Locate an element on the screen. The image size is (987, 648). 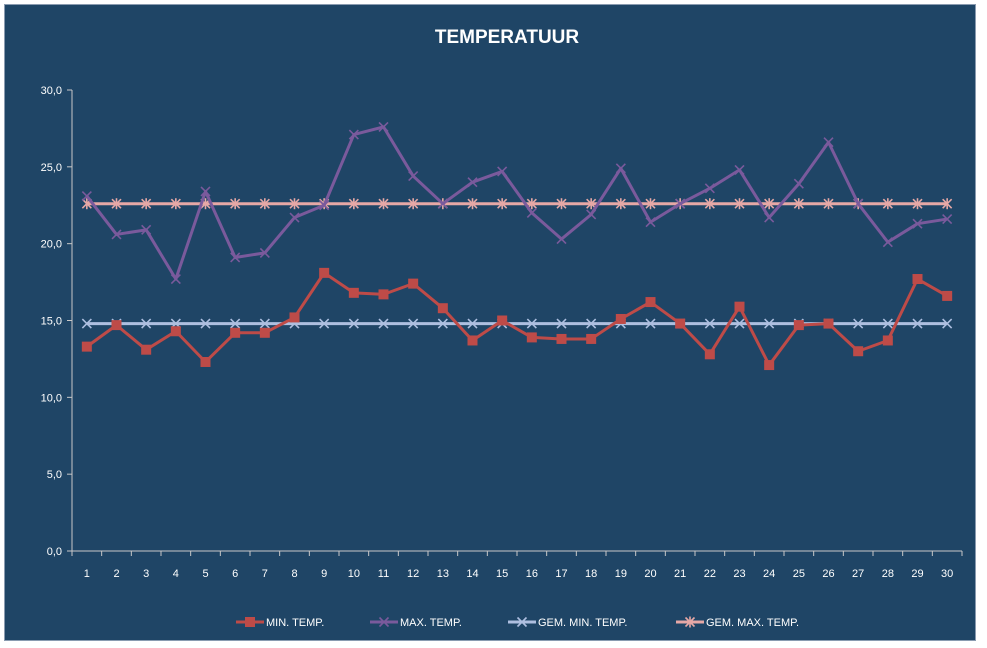
x-tick-label: 8 is located at coordinates (294, 574).